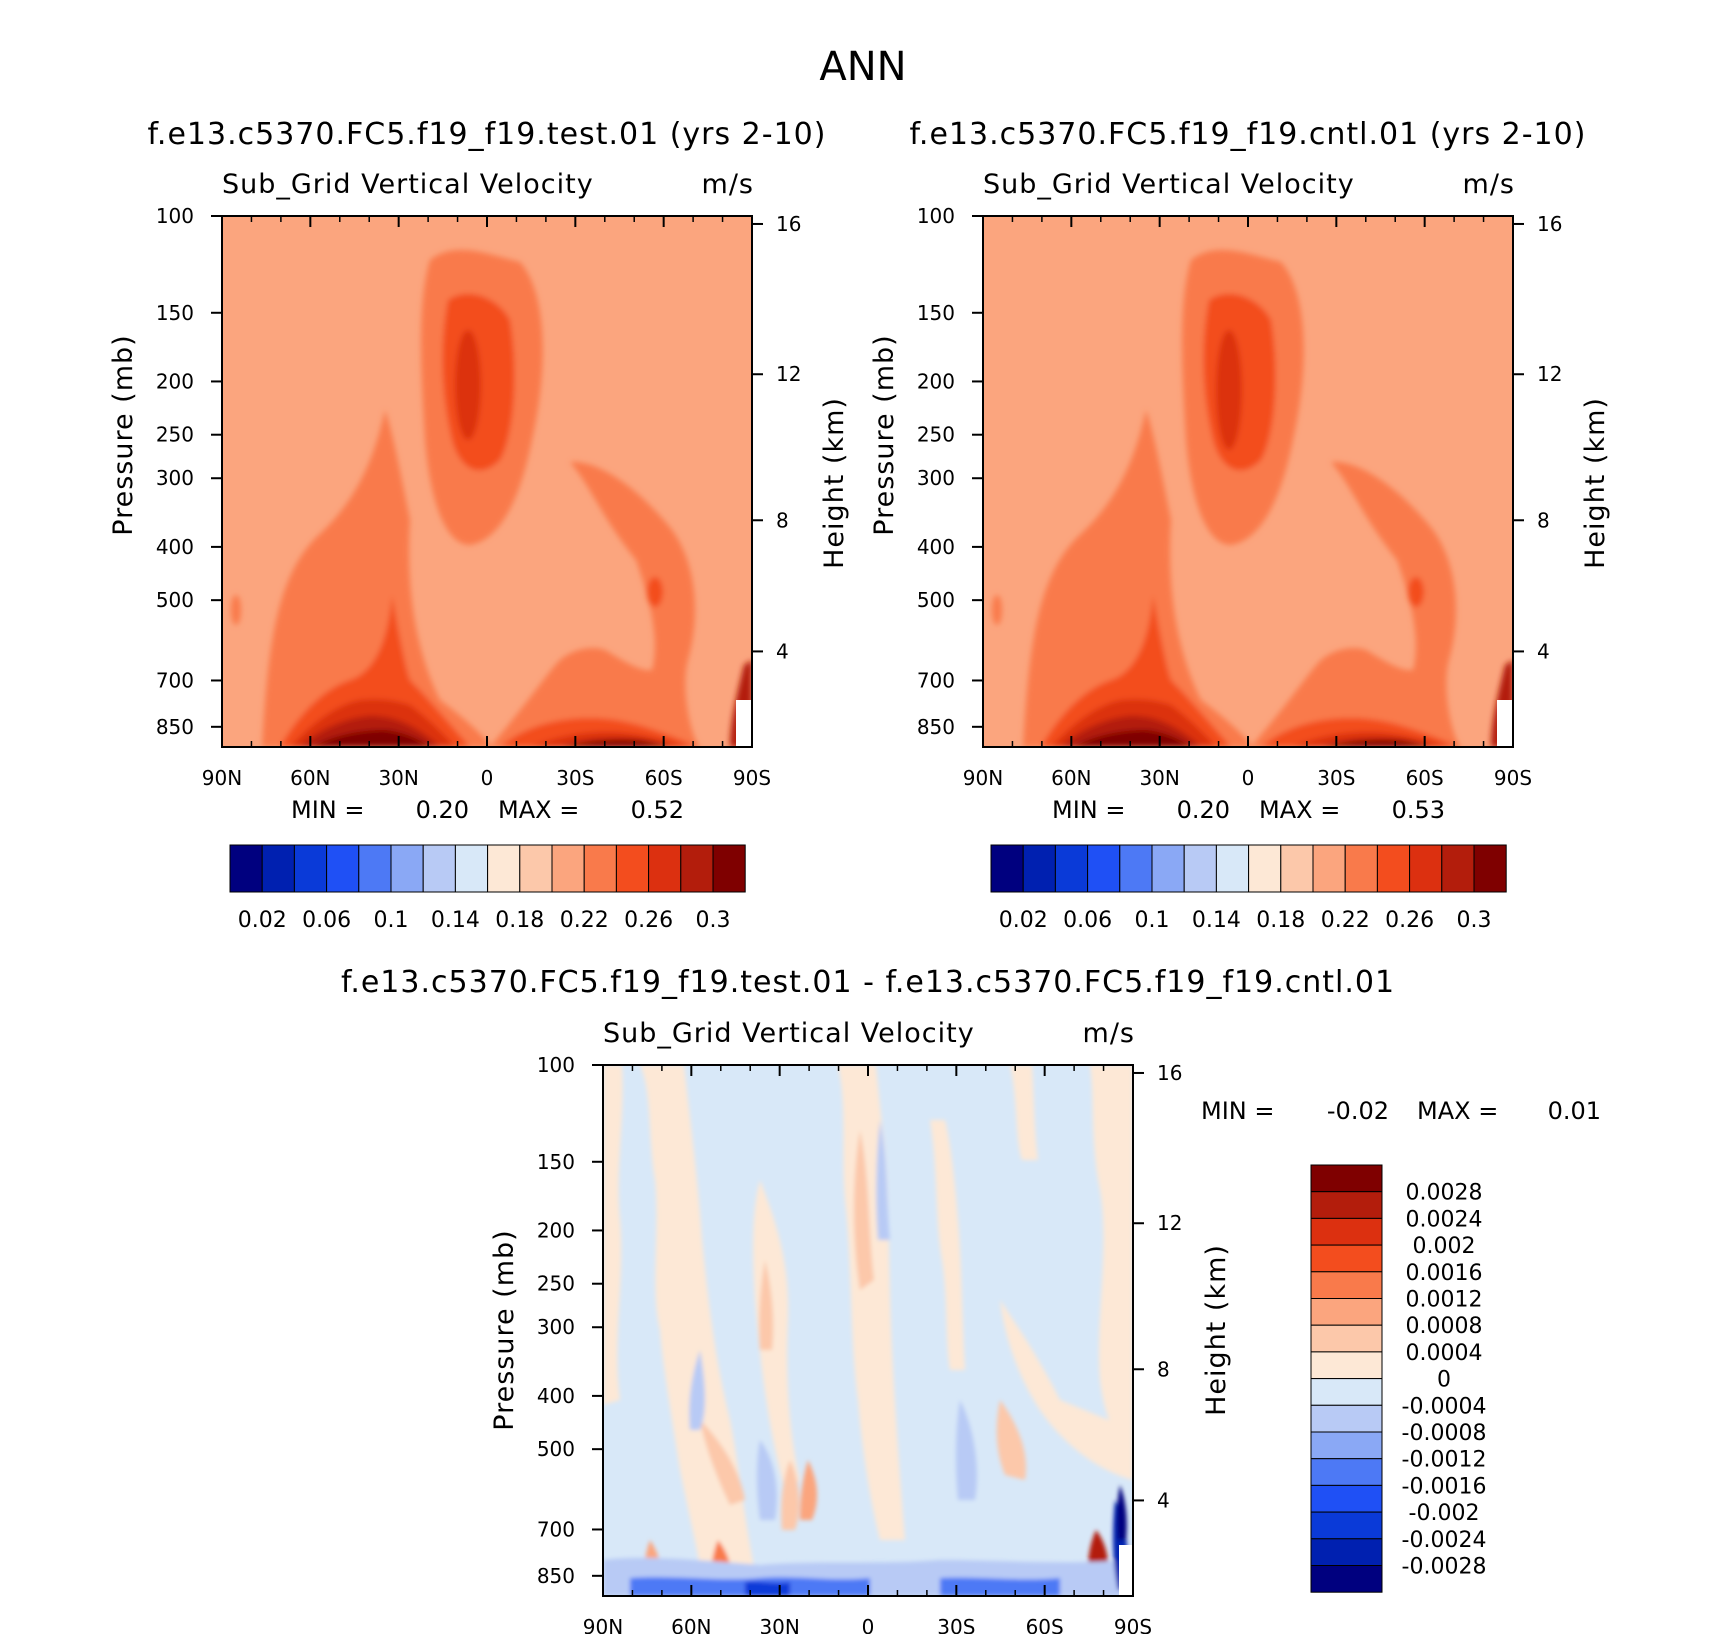 The image size is (1710, 1634). What do you see at coordinates (1237, 1111) in the screenshot?
I see `panel-diff-min-label: MIN =` at bounding box center [1237, 1111].